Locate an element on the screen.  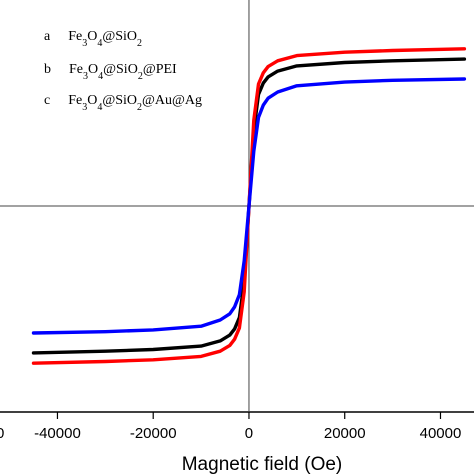
legend-item-b: b Fe3O4@SiO2@PEI is located at coordinates (110, 72).